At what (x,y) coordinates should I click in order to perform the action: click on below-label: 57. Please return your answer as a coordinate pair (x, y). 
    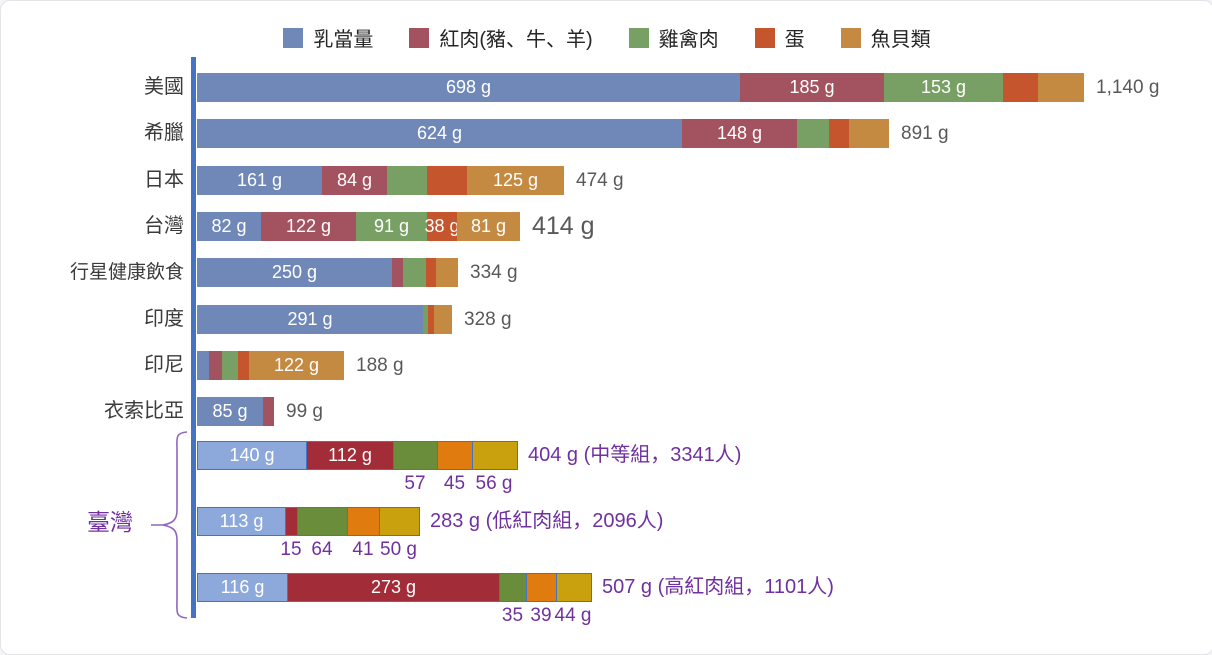
    Looking at the image, I should click on (415, 483).